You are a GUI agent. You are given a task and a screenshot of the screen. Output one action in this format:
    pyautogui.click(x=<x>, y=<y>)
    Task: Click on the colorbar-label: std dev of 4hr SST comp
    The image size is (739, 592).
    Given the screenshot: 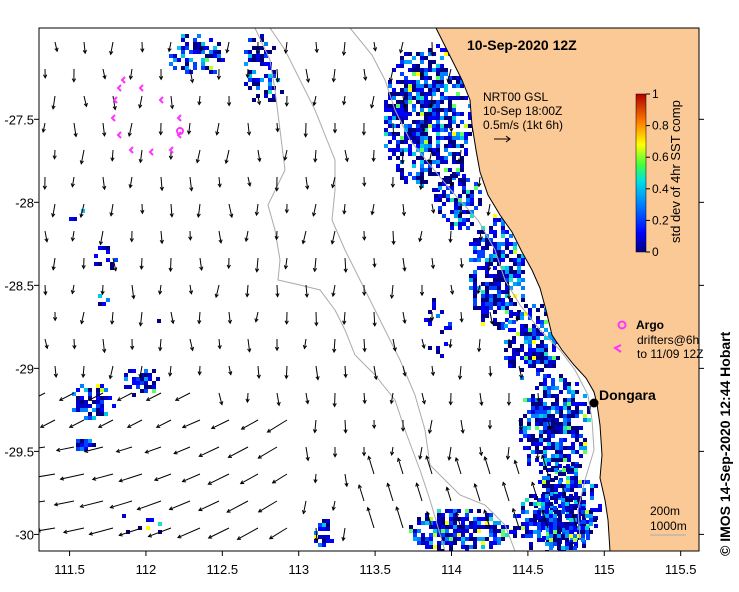 What is the action you would take?
    pyautogui.click(x=675, y=171)
    